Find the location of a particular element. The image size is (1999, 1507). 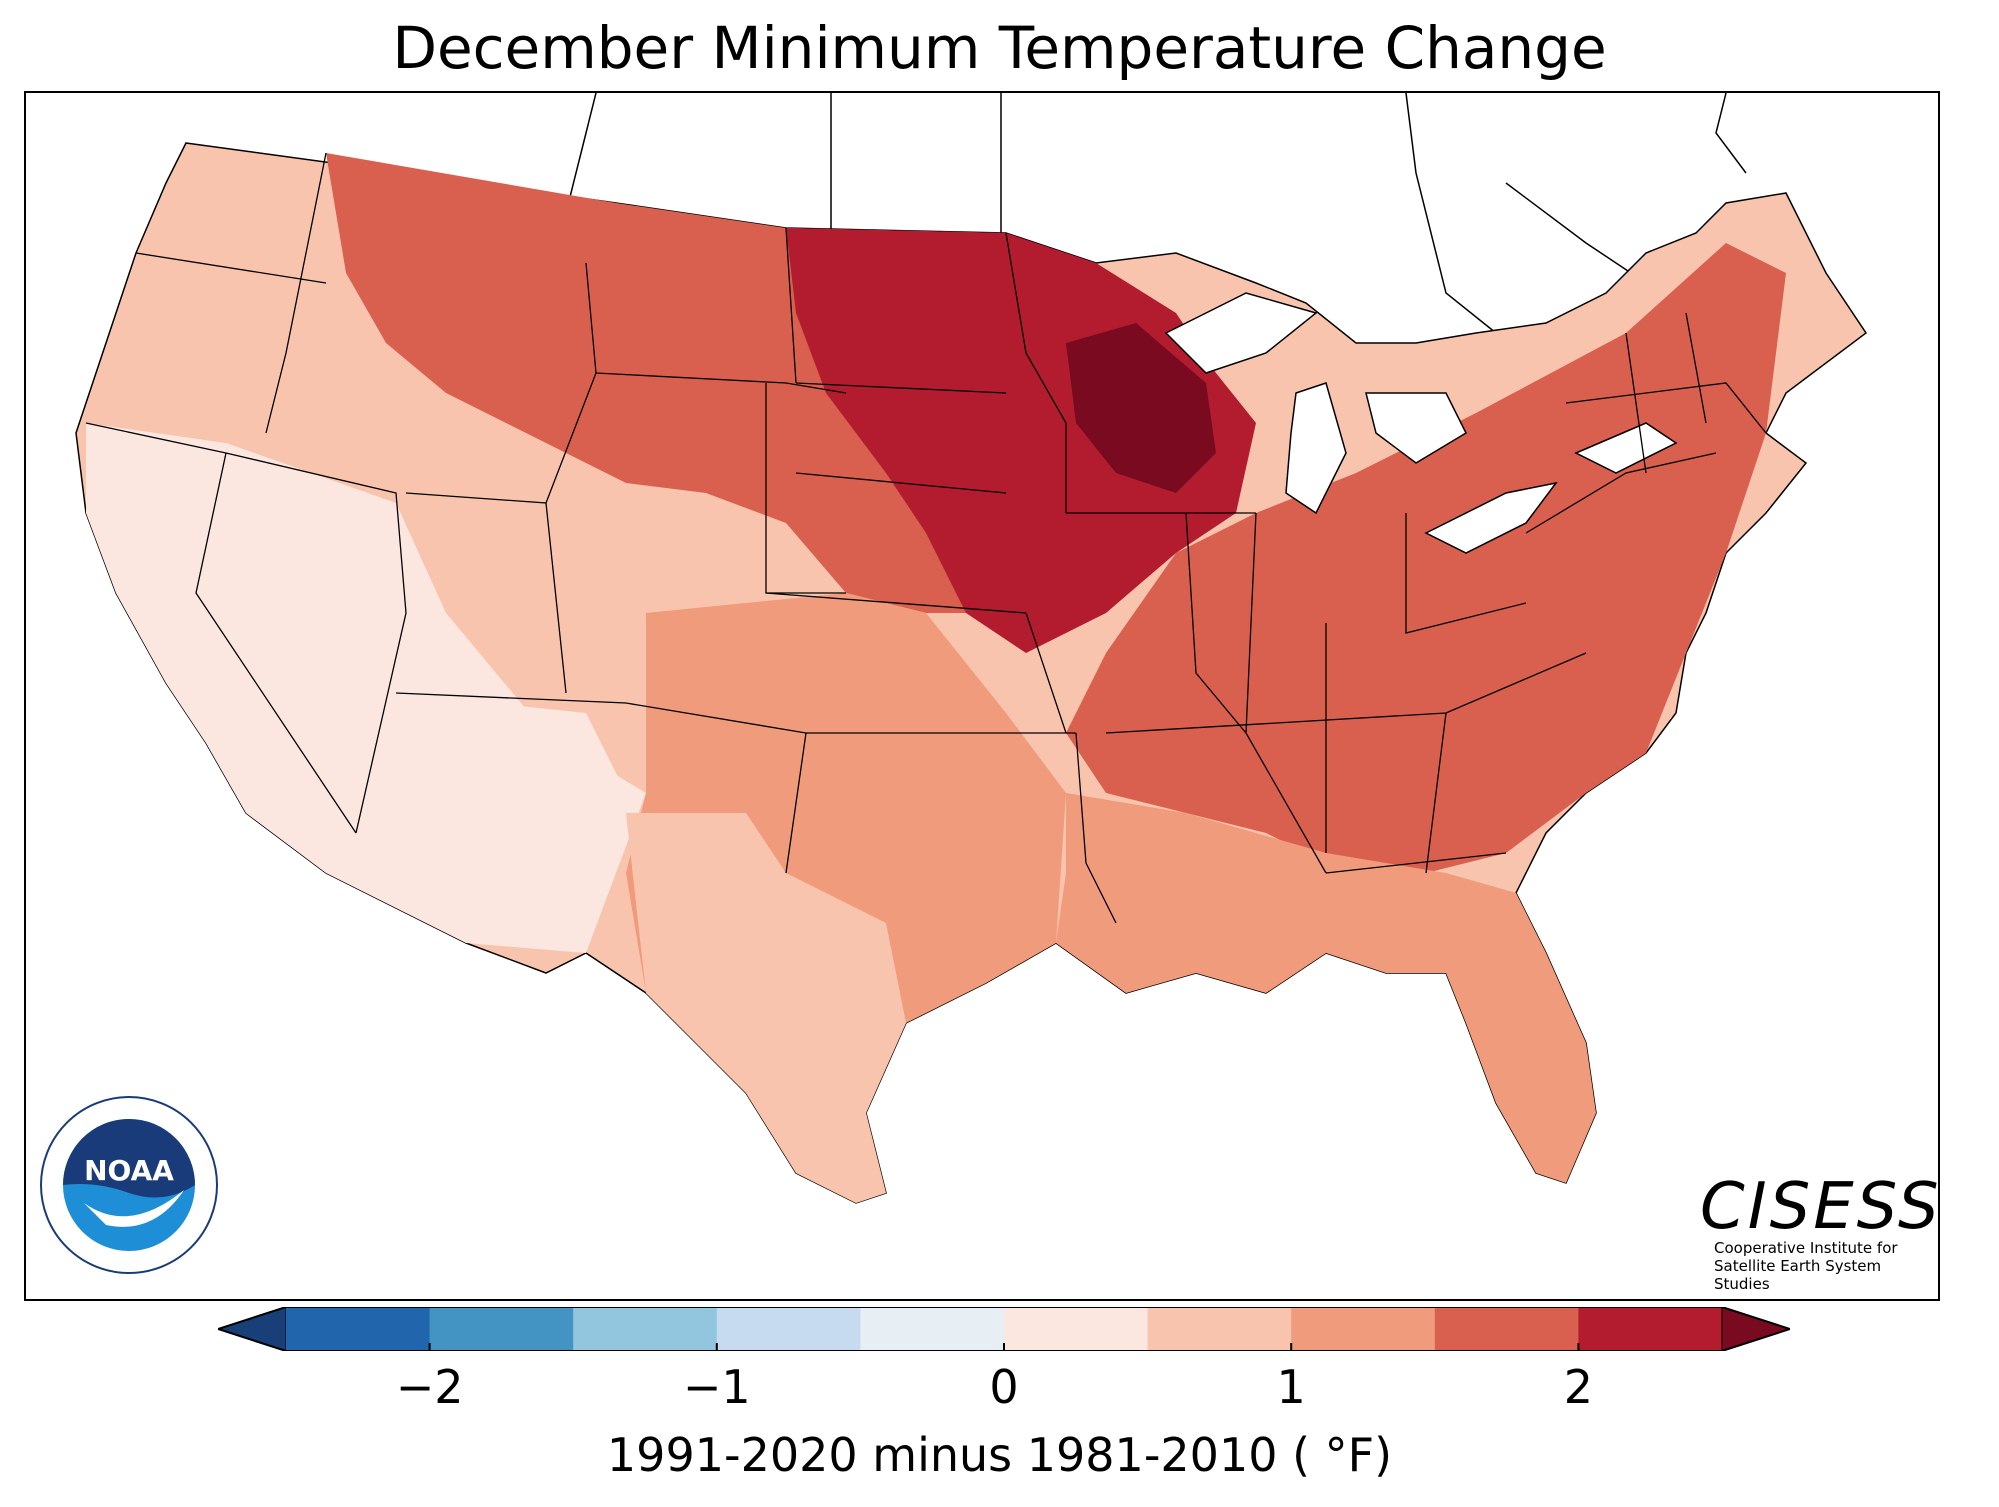

cisess-line1: Cooperative Institute for is located at coordinates (1806, 1248).